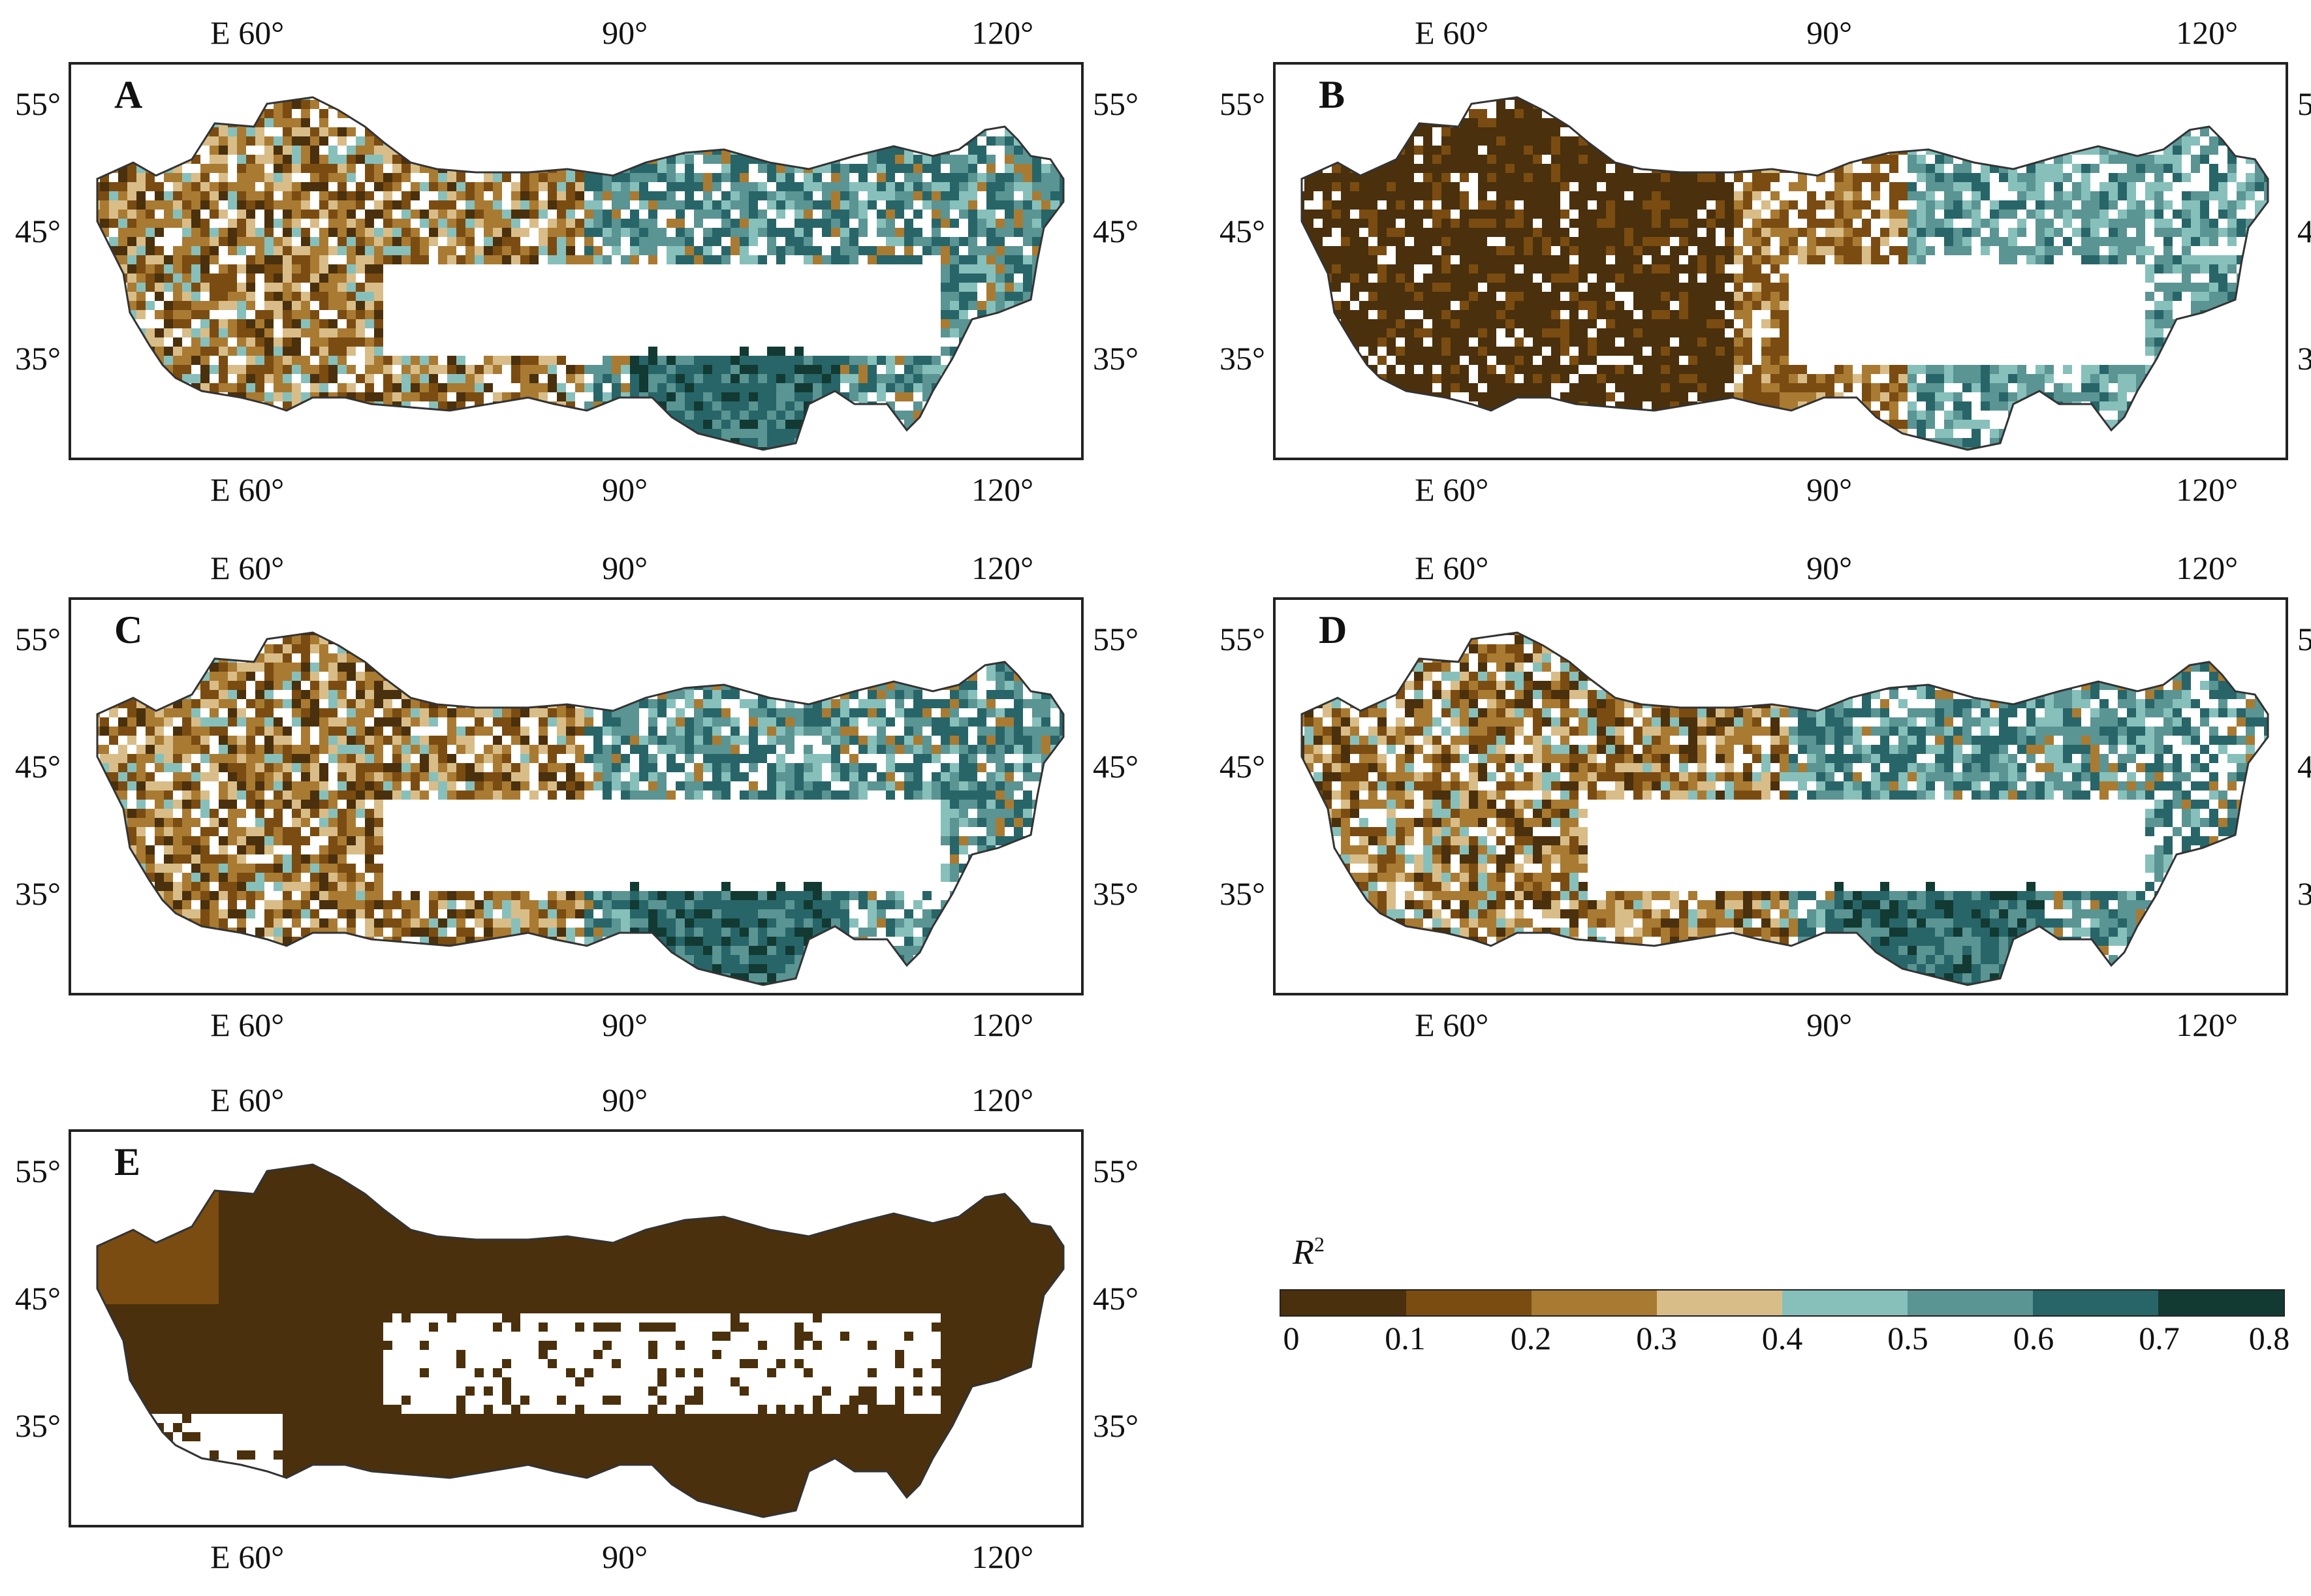 The height and width of the screenshot is (1596, 2311). Describe the element at coordinates (1309, 1252) in the screenshot. I see `legend-title: R2` at that location.